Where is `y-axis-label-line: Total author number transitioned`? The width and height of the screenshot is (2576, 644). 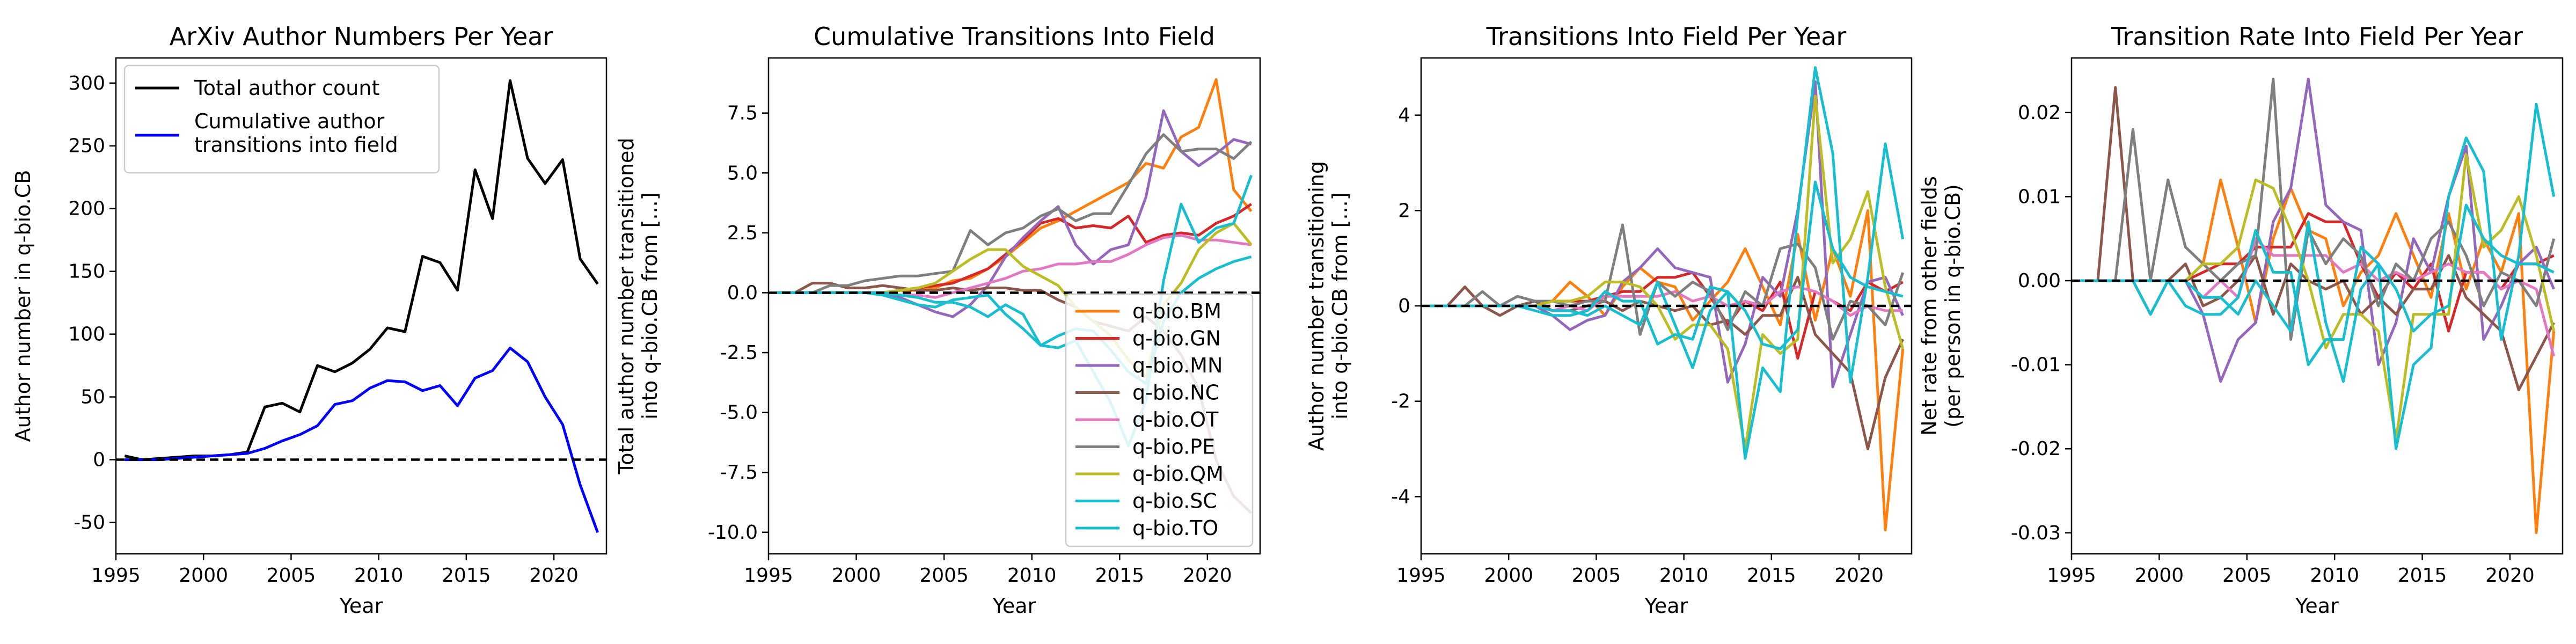
y-axis-label-line: Total author number transitioned is located at coordinates (626, 305).